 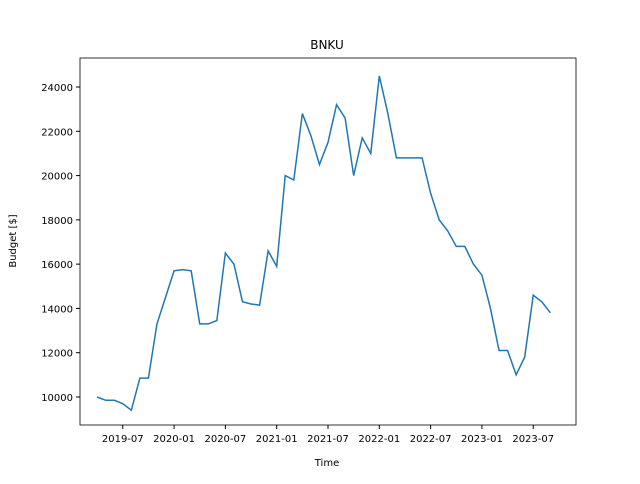 I want to click on x-tick-label: 2020-01, so click(x=174, y=439).